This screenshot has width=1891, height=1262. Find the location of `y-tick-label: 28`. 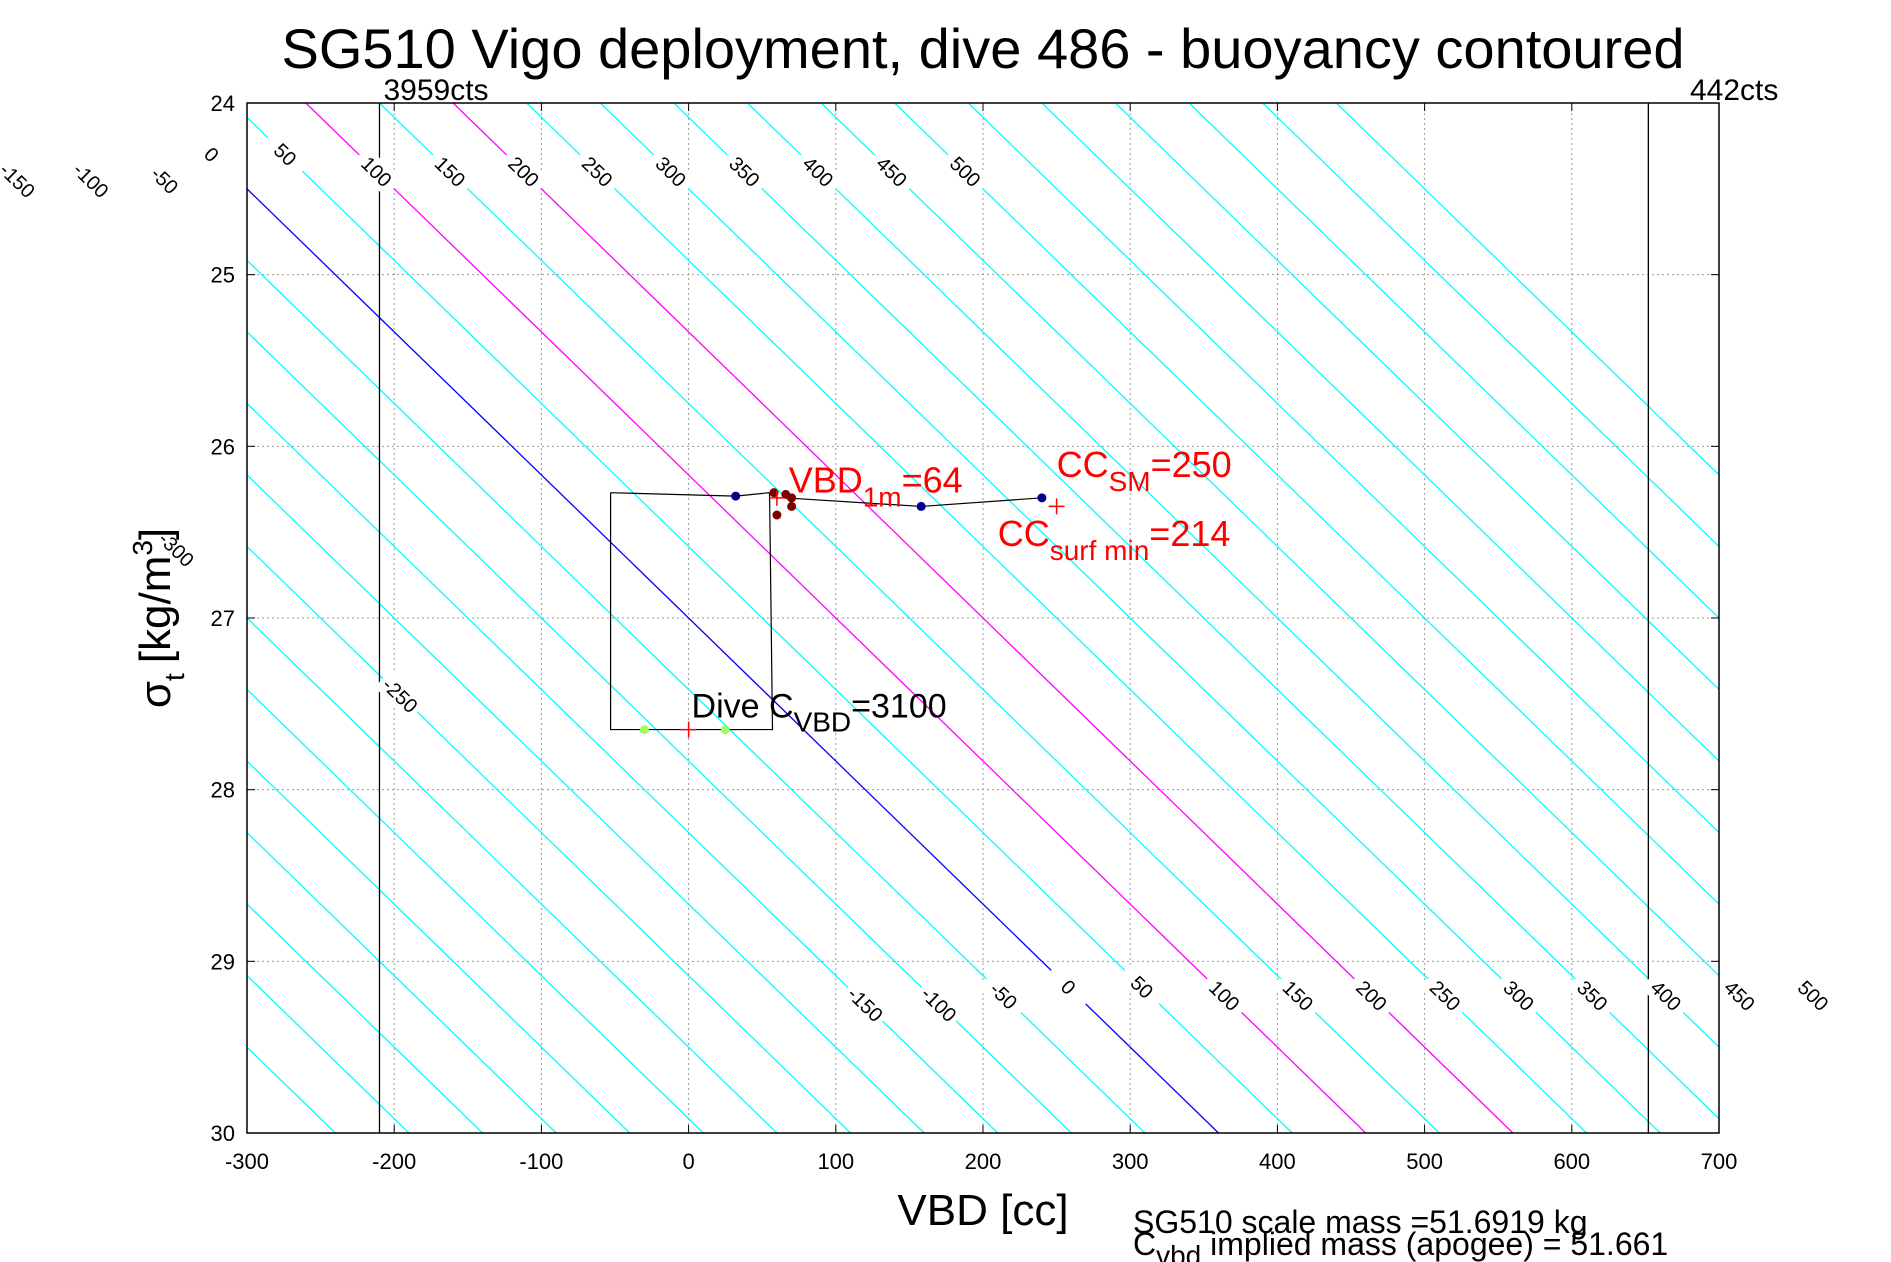

y-tick-label: 28 is located at coordinates (223, 790).